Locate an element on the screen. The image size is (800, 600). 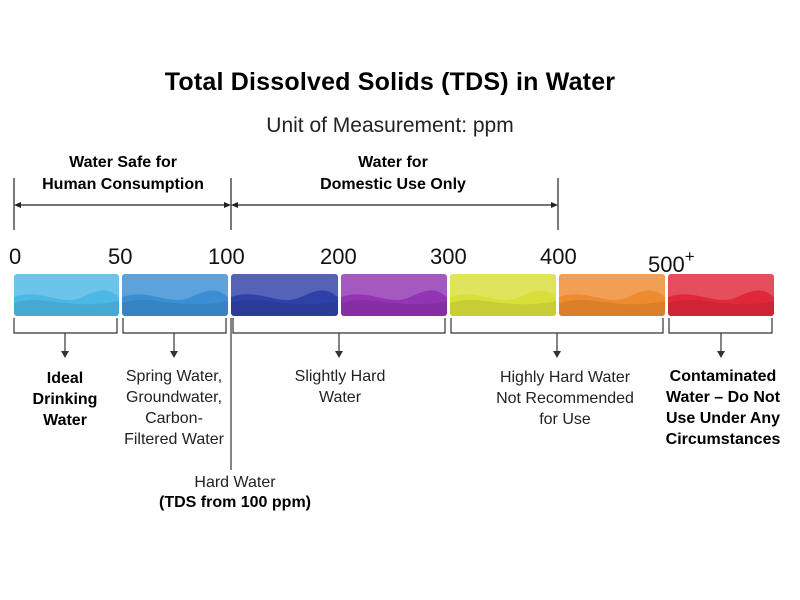
desc-hard-water: Hard Water is located at coordinates (235, 482).